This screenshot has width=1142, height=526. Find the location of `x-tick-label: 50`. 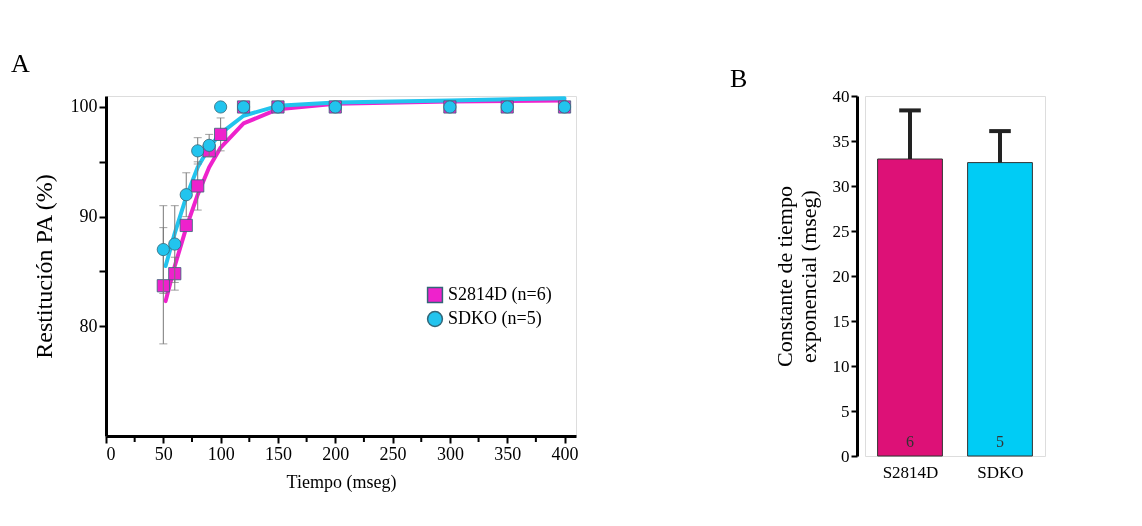

x-tick-label: 50 is located at coordinates (163, 453).